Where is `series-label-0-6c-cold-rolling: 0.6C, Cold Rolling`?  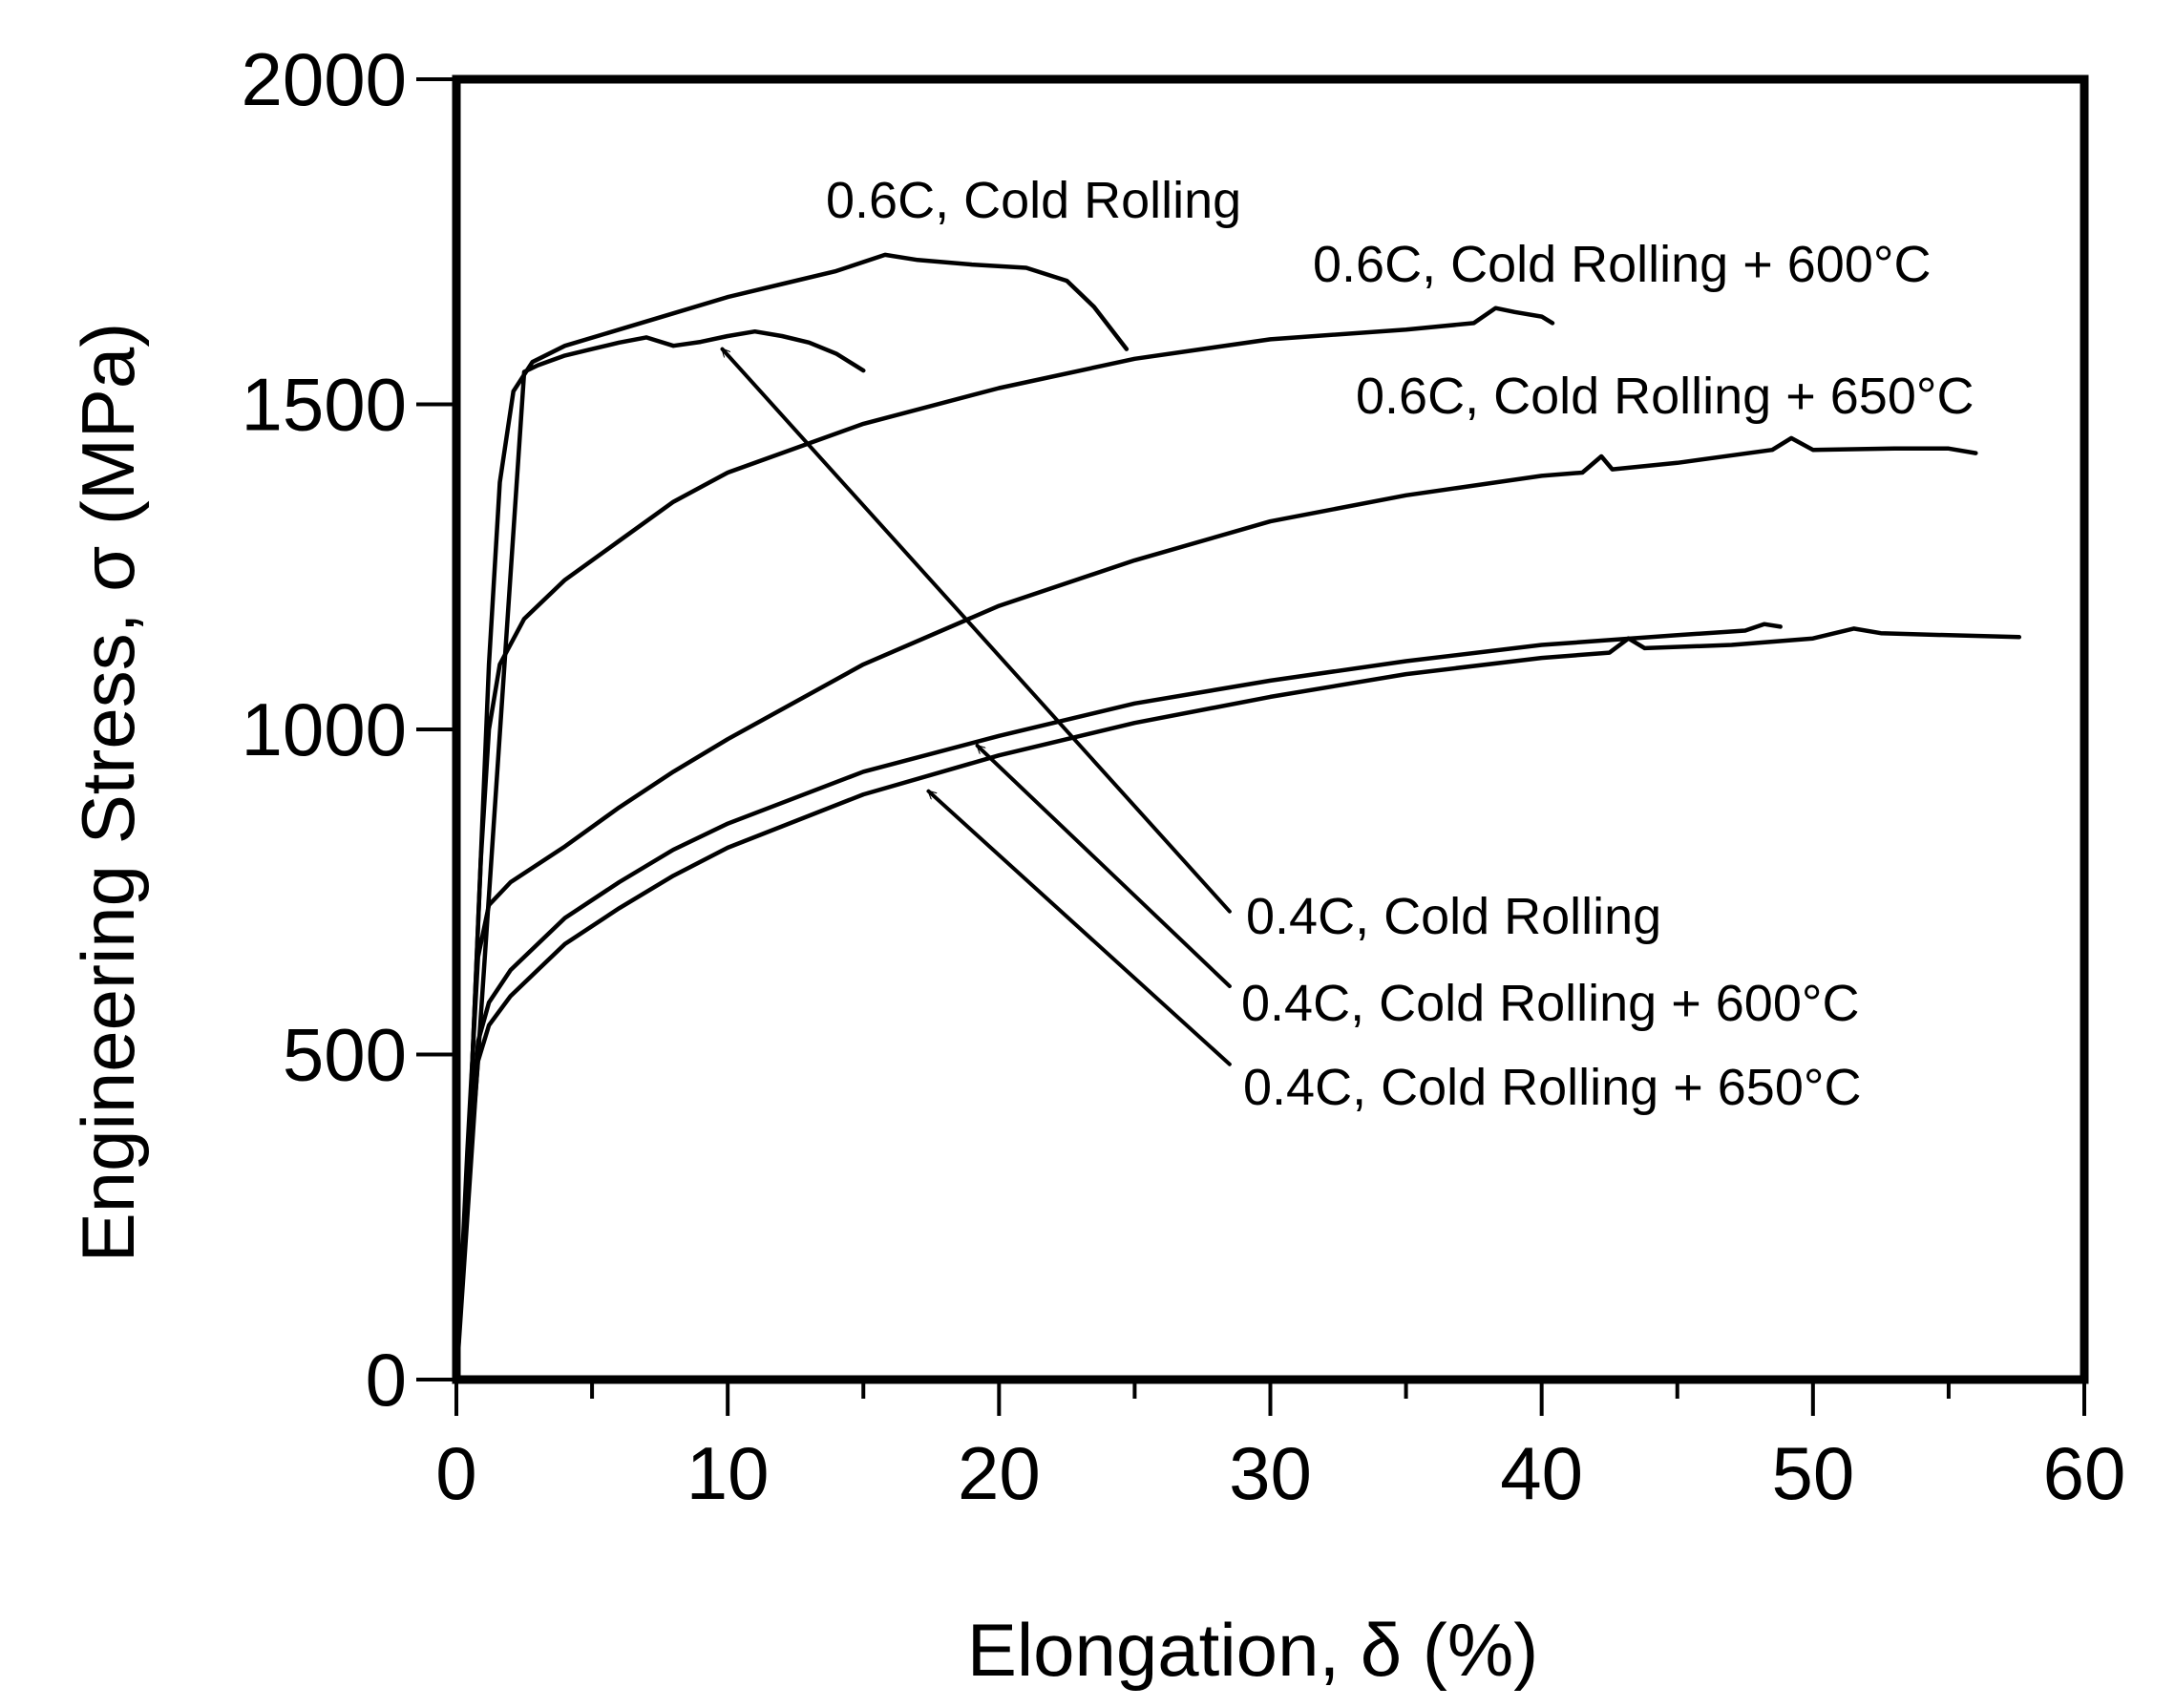 series-label-0-6c-cold-rolling: 0.6C, Cold Rolling is located at coordinates (1033, 201).